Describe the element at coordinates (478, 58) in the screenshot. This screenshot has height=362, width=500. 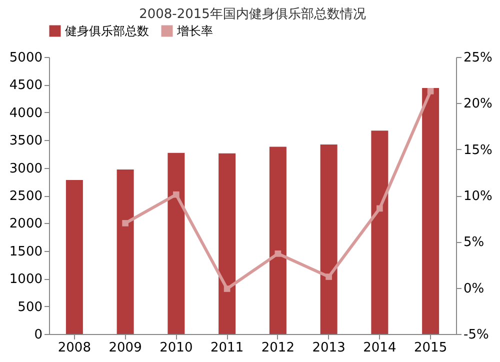
I see `y2-tick-label: 25%` at that location.